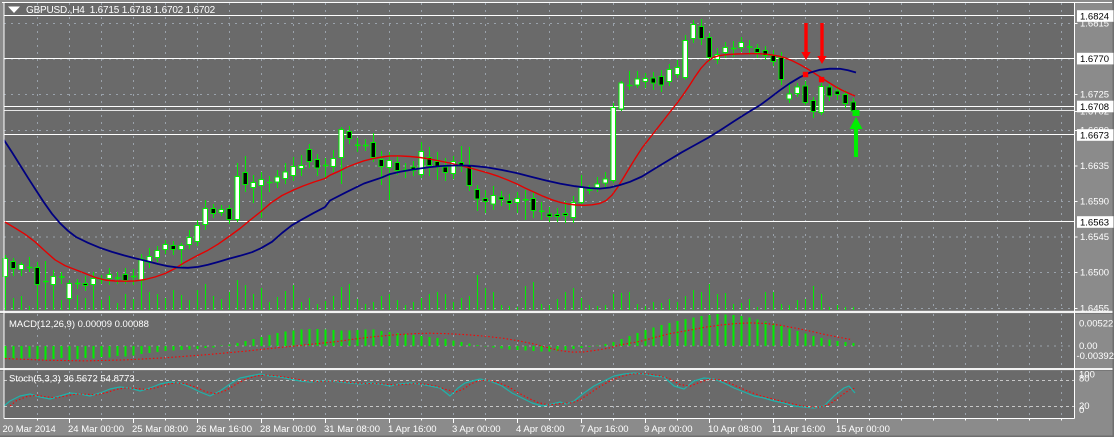  Describe the element at coordinates (1094, 166) in the screenshot. I see `svg-text: 1.6635` at that location.